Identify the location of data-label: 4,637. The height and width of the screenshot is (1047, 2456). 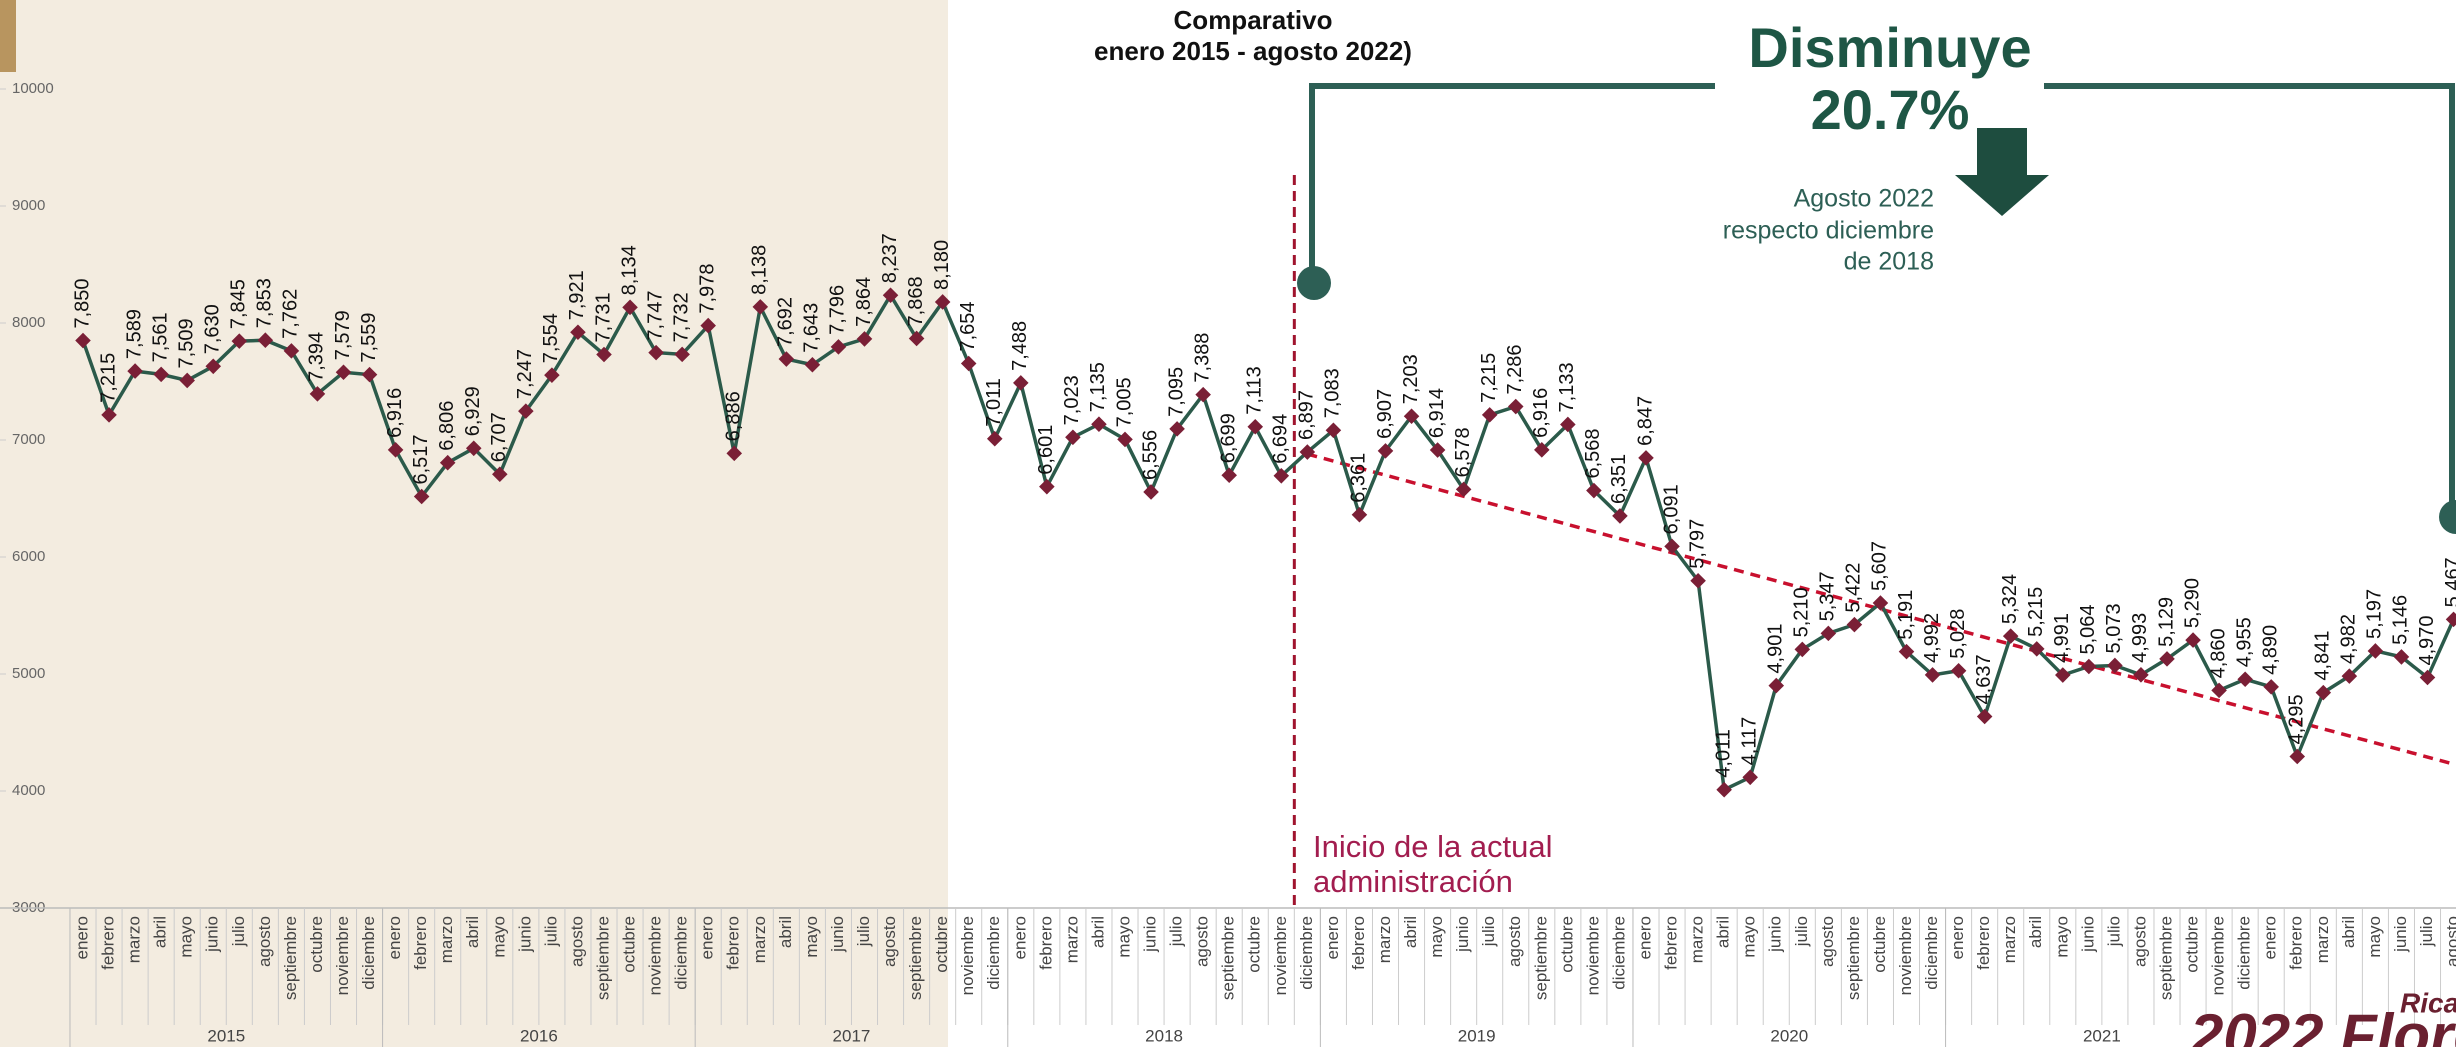
(1984, 679).